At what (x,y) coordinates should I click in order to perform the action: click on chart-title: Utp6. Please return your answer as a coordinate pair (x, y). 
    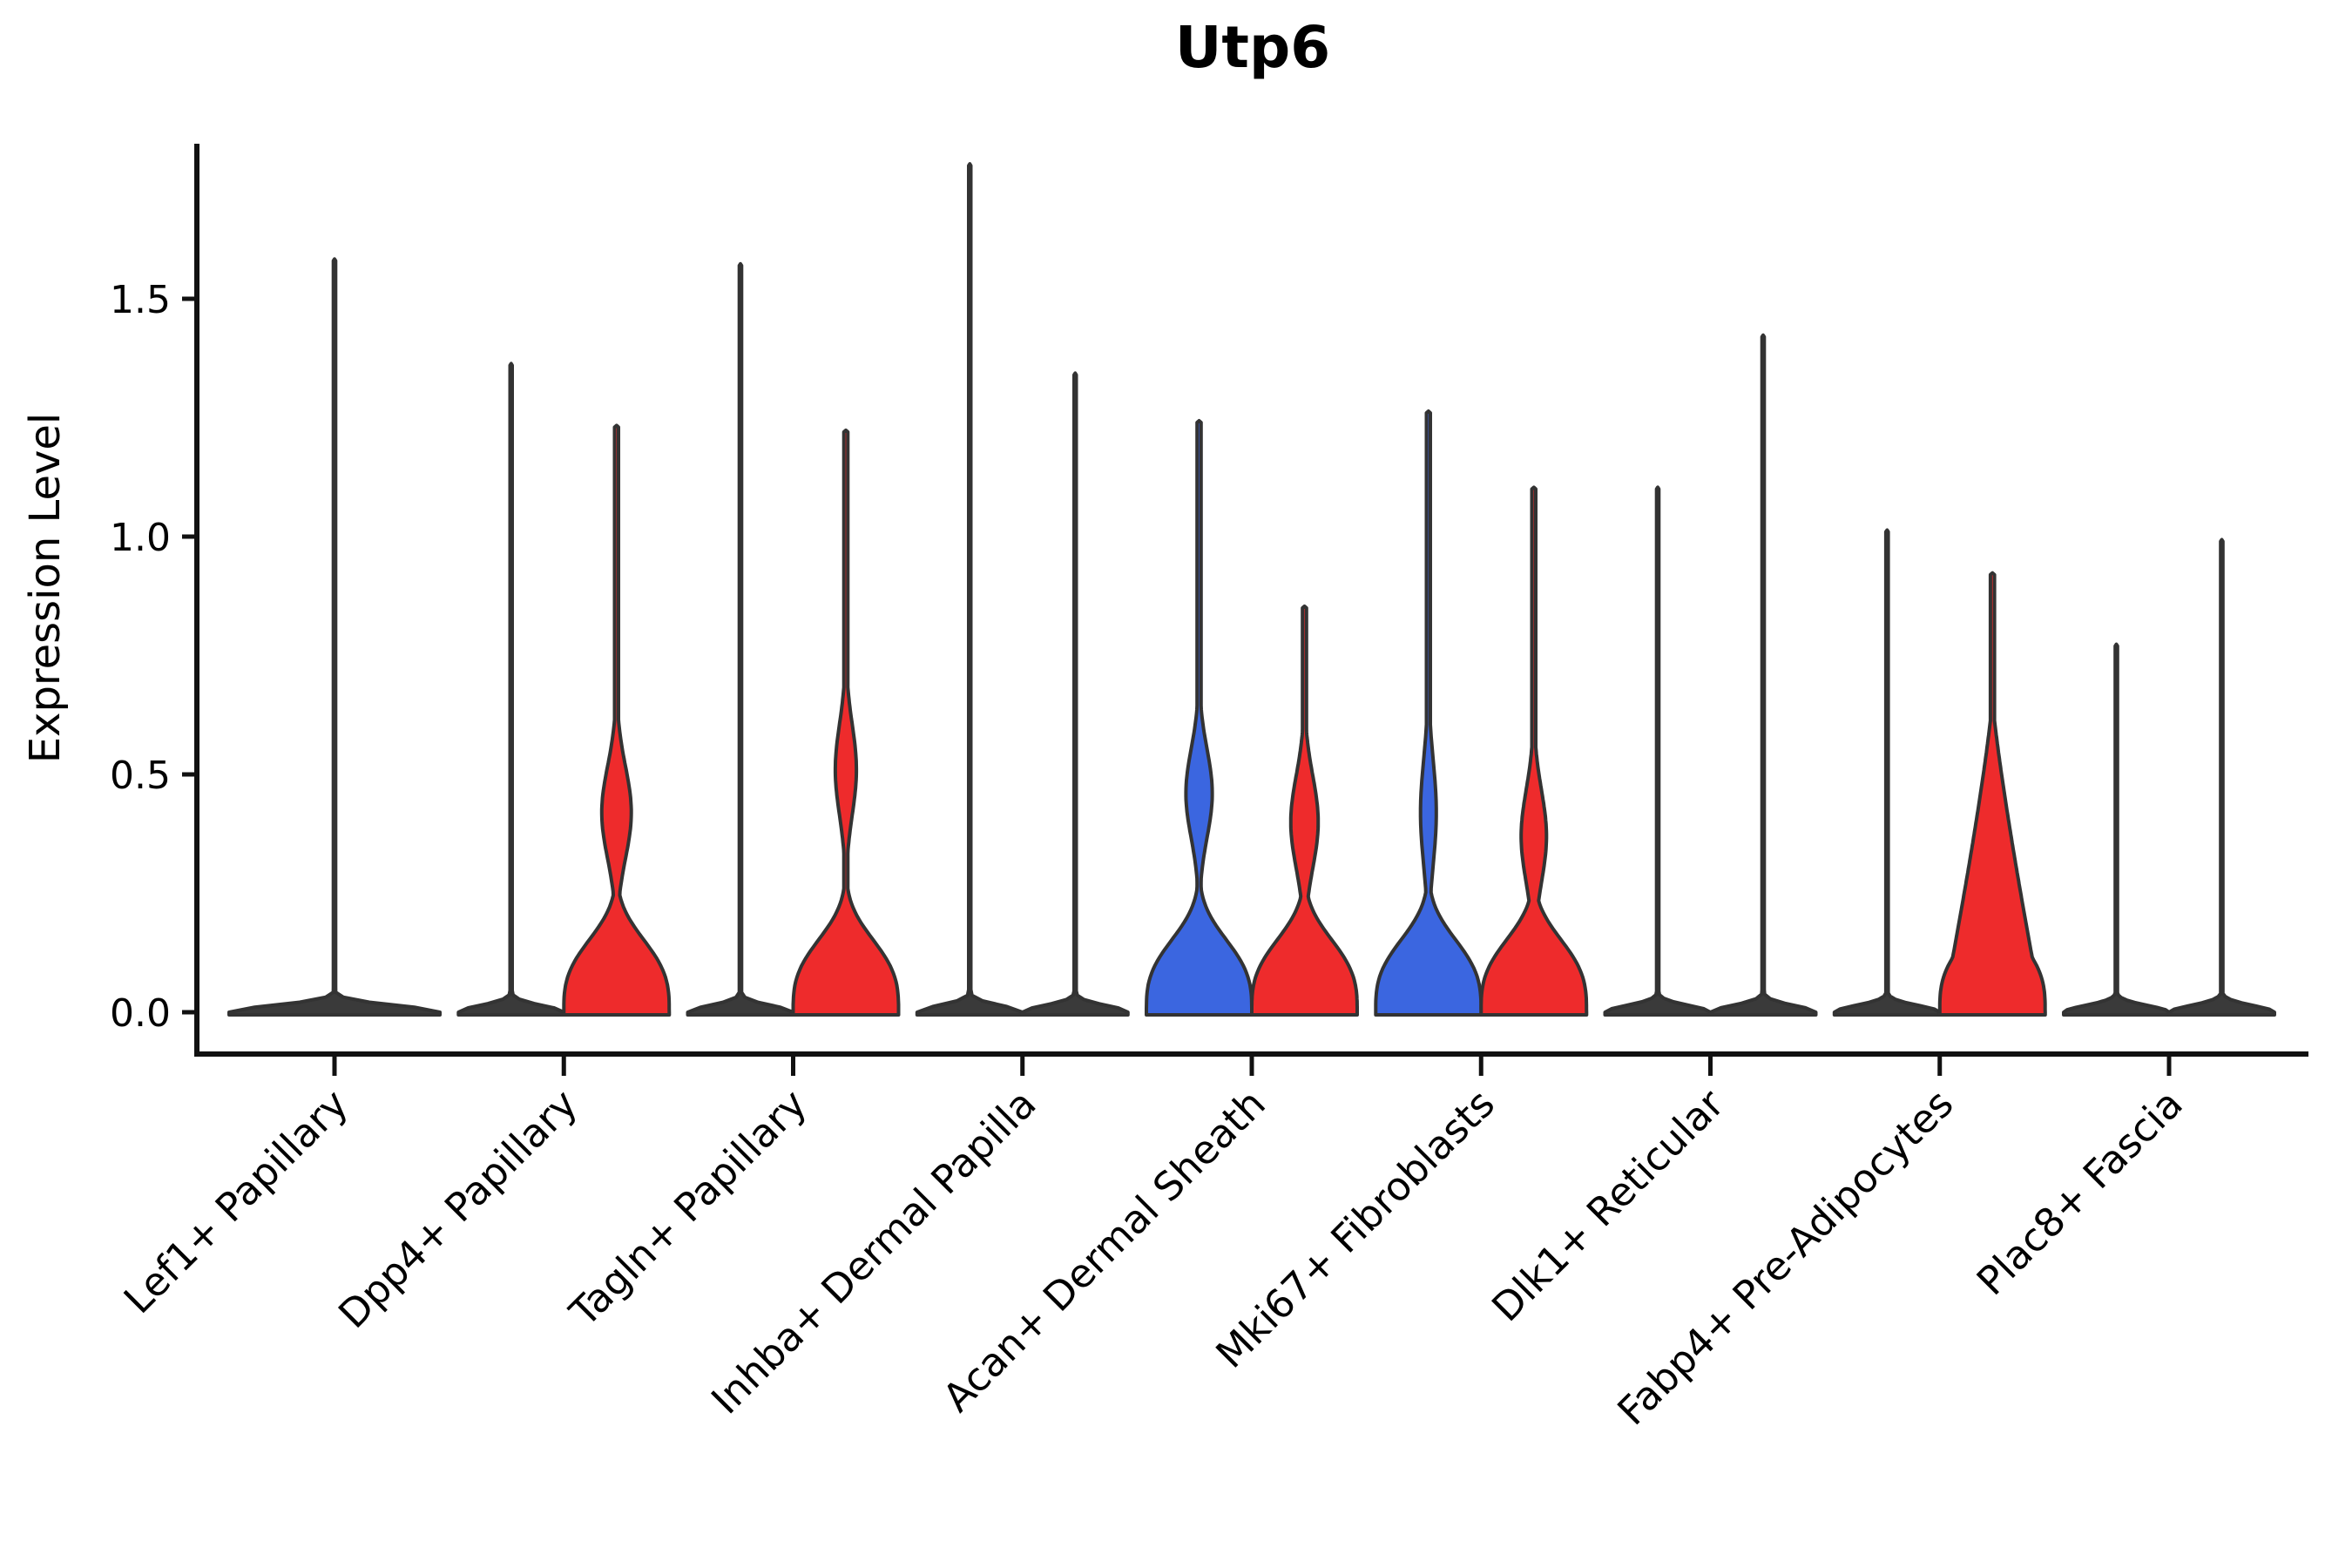
    Looking at the image, I should click on (1252, 48).